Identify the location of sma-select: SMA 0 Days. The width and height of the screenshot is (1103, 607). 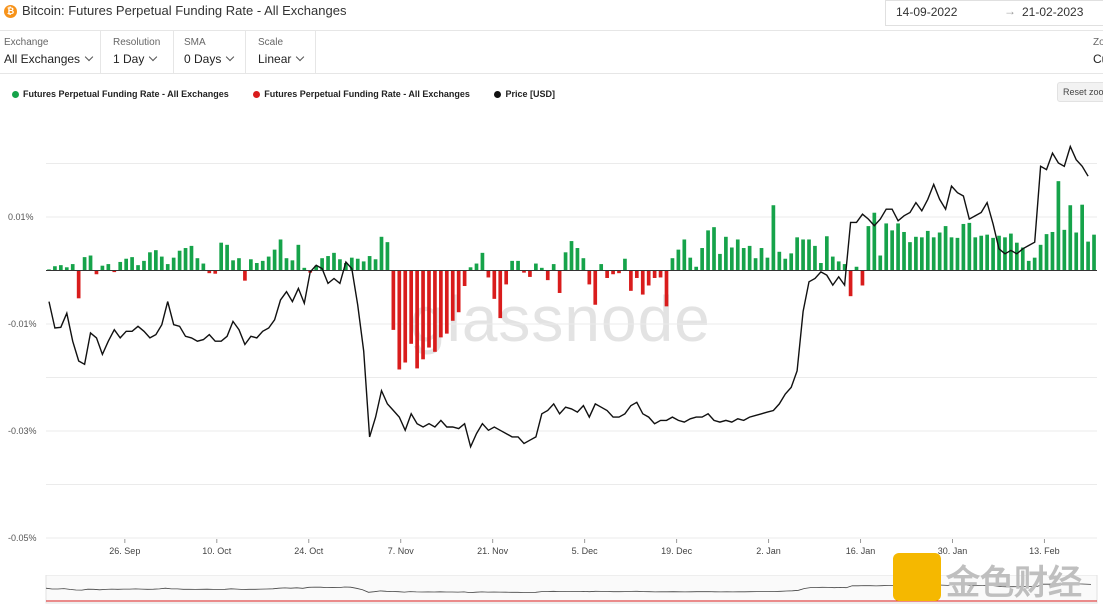
(213, 52).